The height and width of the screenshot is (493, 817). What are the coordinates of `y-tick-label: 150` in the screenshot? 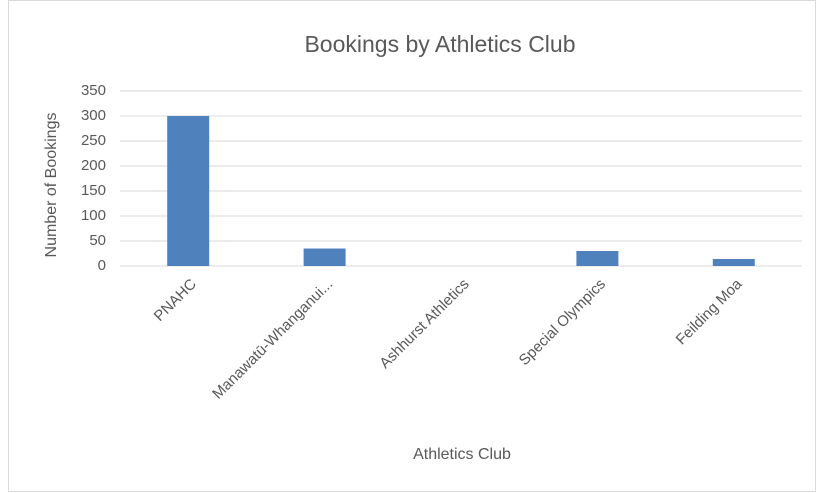 It's located at (93, 190).